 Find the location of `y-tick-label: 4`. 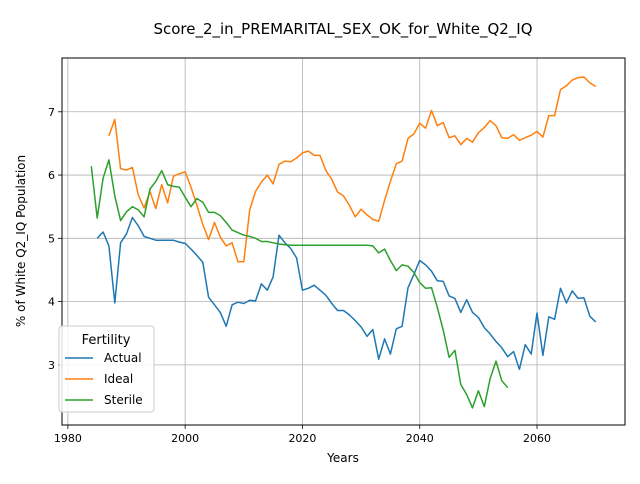

y-tick-label: 4 is located at coordinates (51, 302).